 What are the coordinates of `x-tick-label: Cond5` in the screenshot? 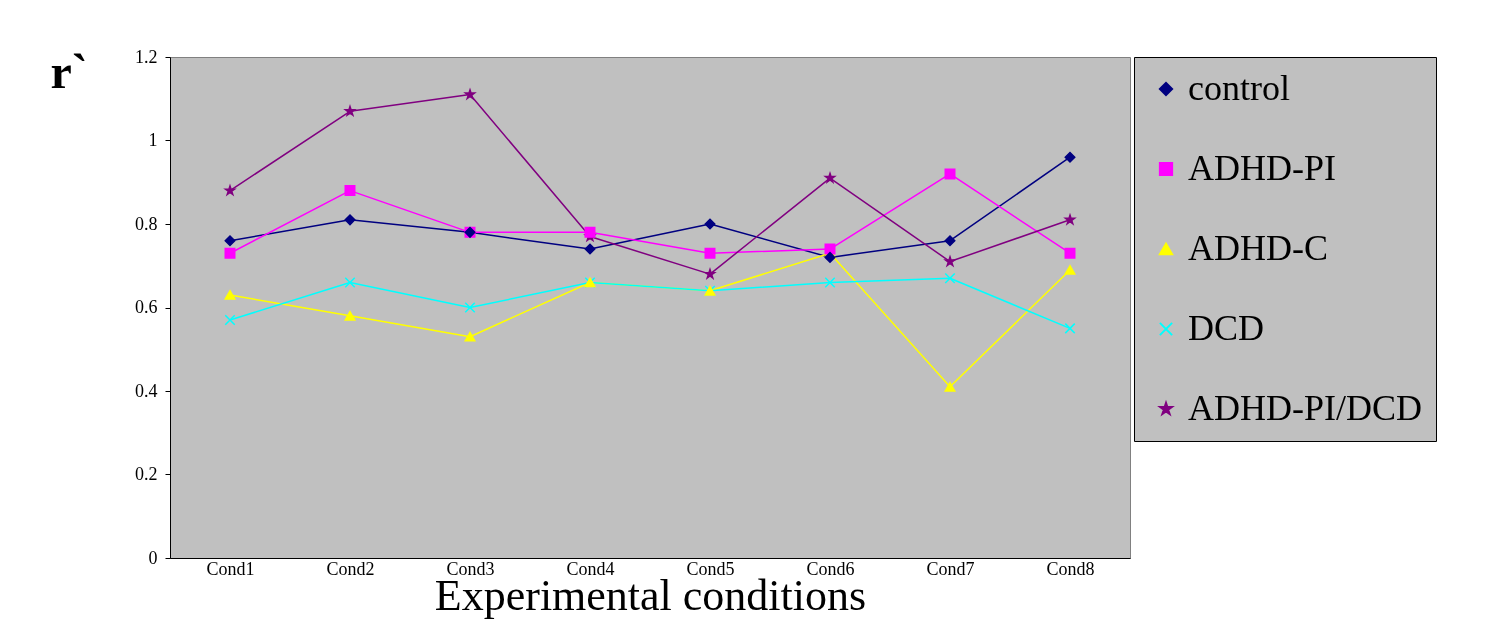 It's located at (710, 568).